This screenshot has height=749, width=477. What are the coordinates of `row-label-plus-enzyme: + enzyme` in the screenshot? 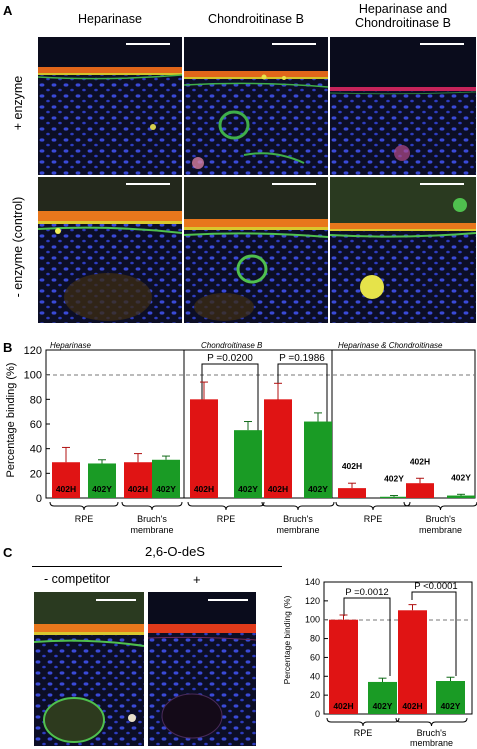 It's located at (18, 103).